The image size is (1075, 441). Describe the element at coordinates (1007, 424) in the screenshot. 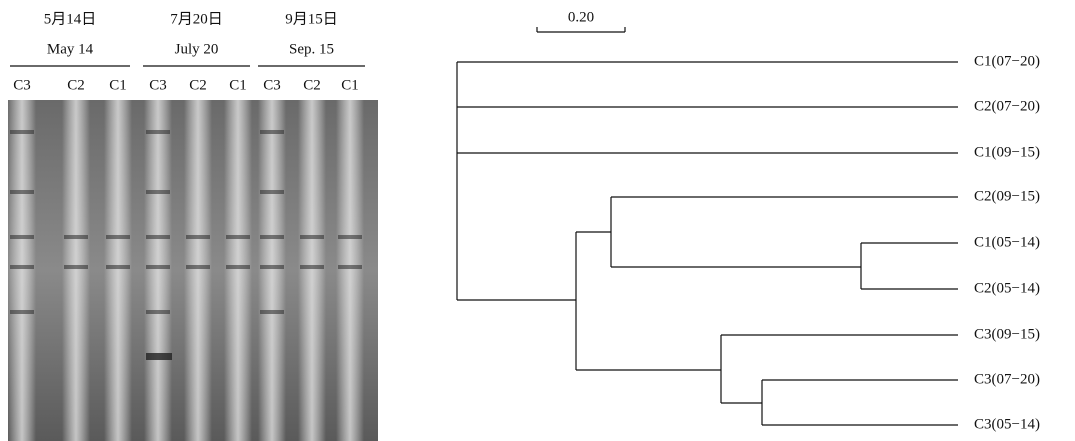

I see `leaf-label: C3(05−14)` at that location.